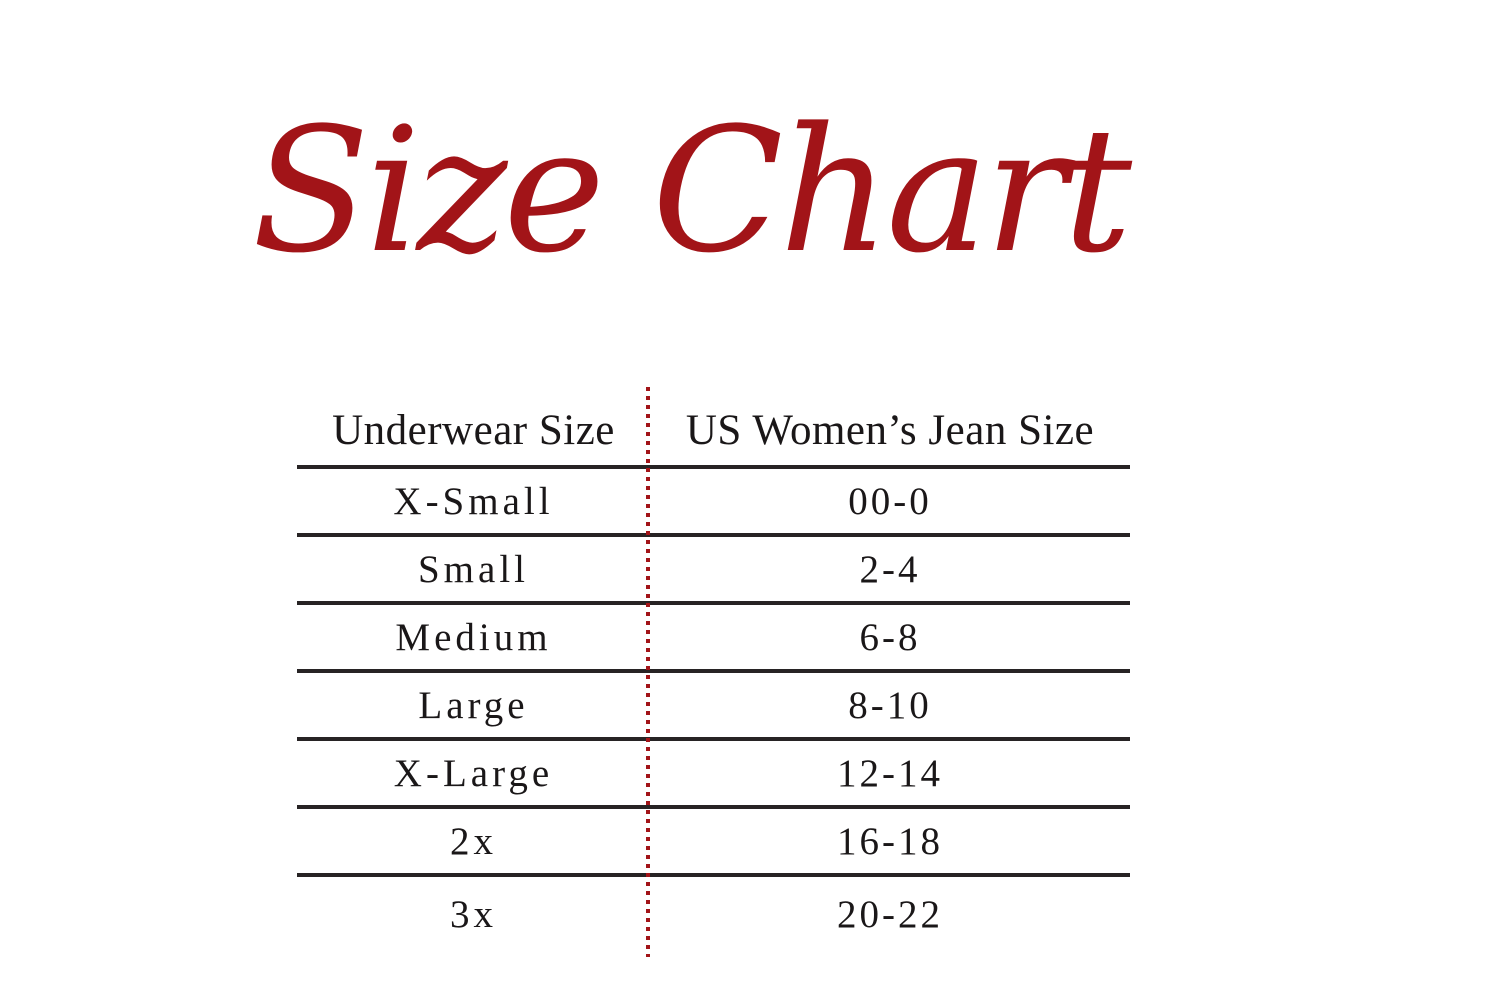 This screenshot has width=1500, height=992. What do you see at coordinates (713, 503) in the screenshot?
I see `table-row: X-Small 00-0` at bounding box center [713, 503].